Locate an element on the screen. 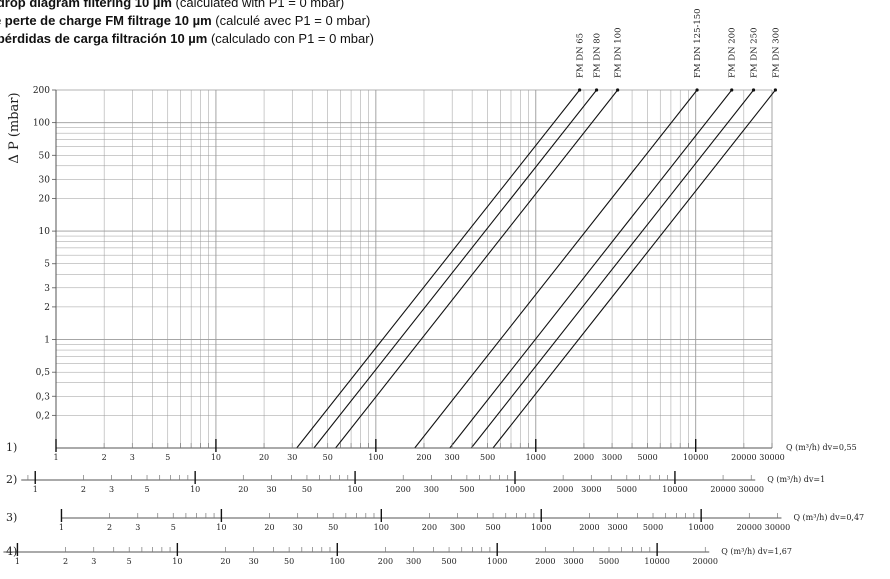 The height and width of the screenshot is (579, 890). x-axis-row-label: 4) is located at coordinates (11, 551).